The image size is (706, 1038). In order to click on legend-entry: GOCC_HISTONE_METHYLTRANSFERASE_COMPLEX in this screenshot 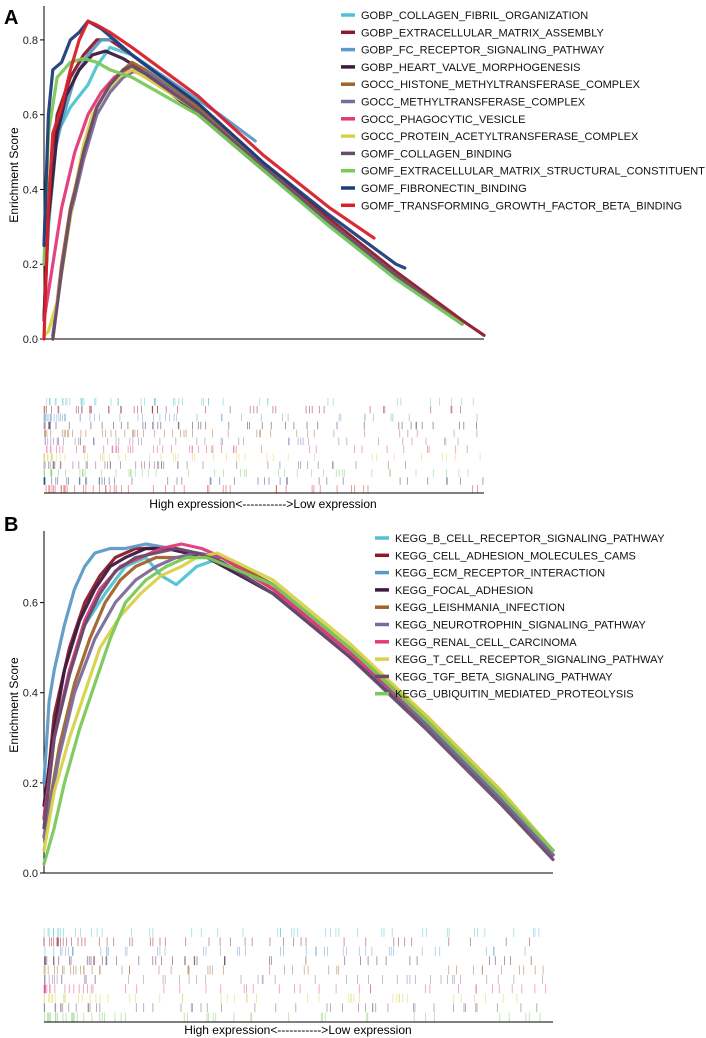, I will do `click(501, 85)`.